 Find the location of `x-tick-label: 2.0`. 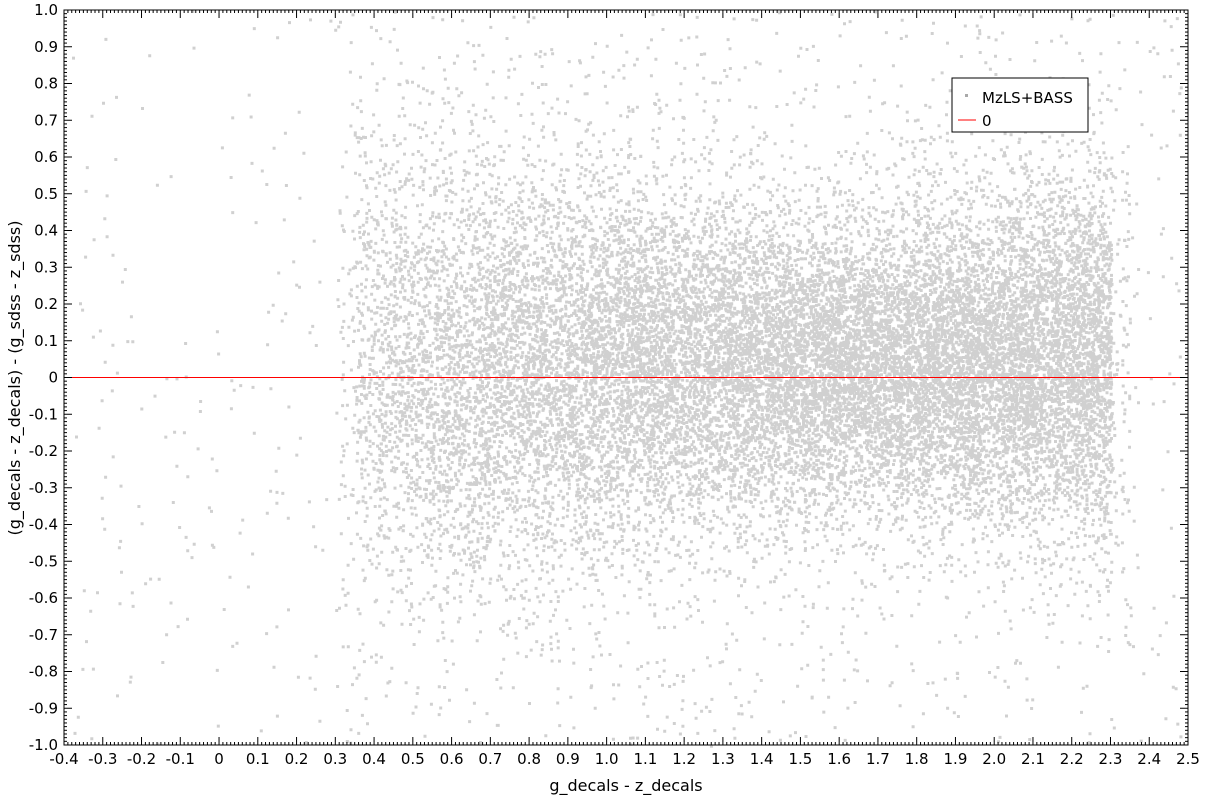

x-tick-label: 2.0 is located at coordinates (994, 759).